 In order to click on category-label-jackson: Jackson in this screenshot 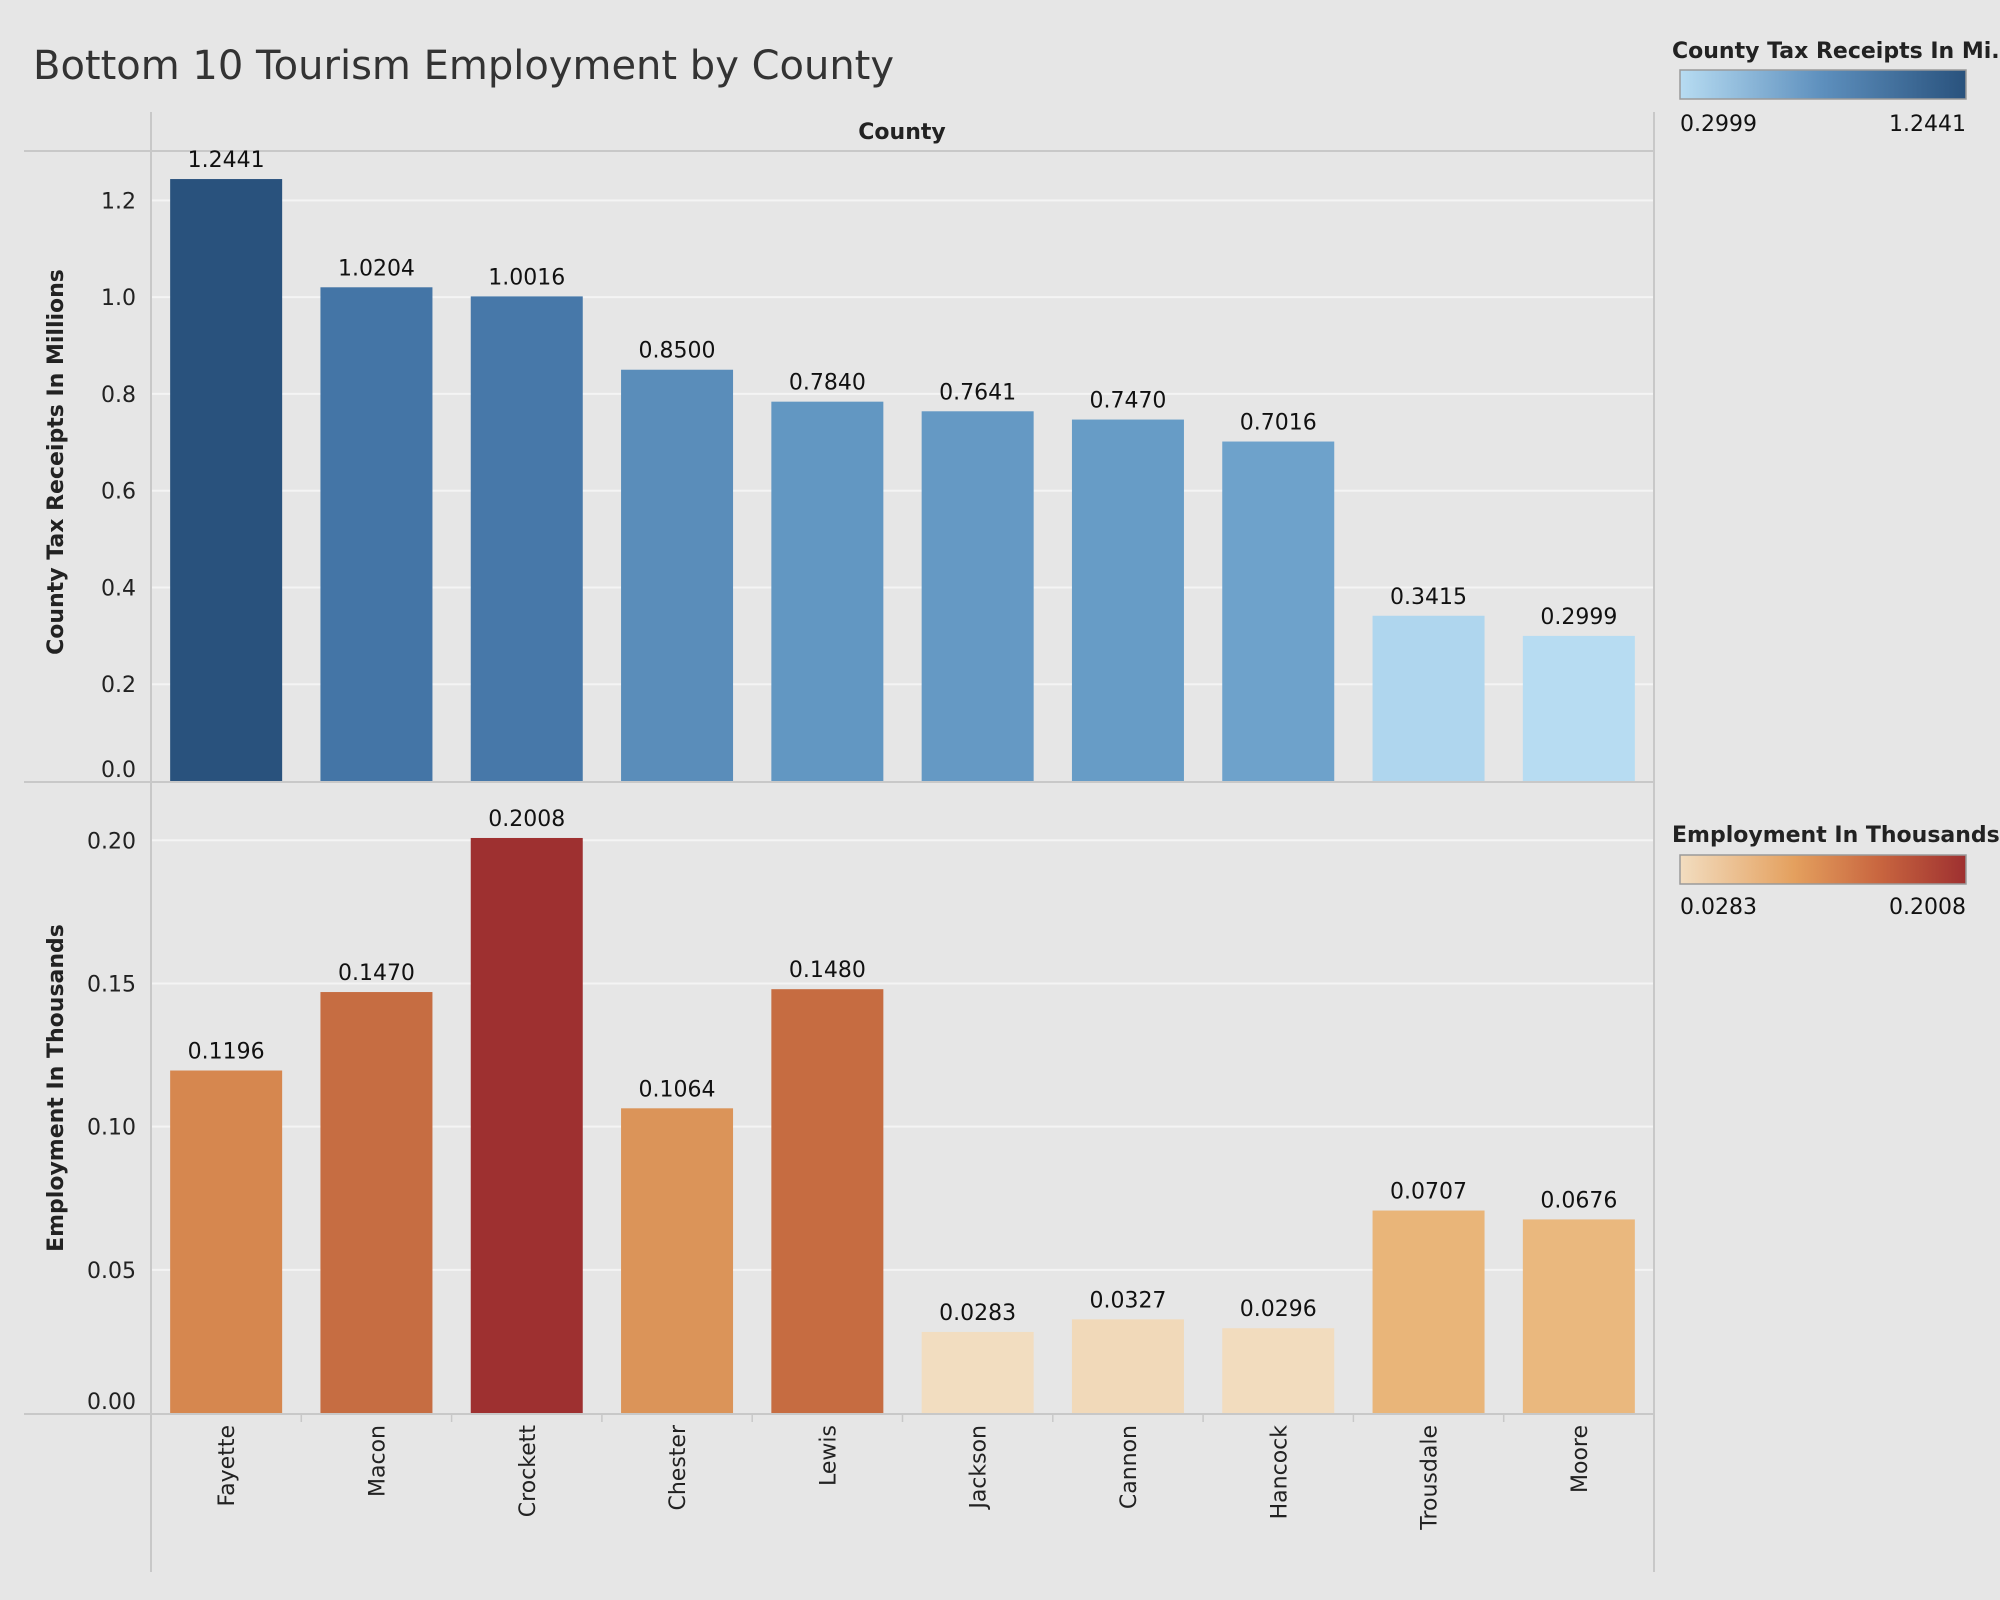, I will do `click(979, 1468)`.